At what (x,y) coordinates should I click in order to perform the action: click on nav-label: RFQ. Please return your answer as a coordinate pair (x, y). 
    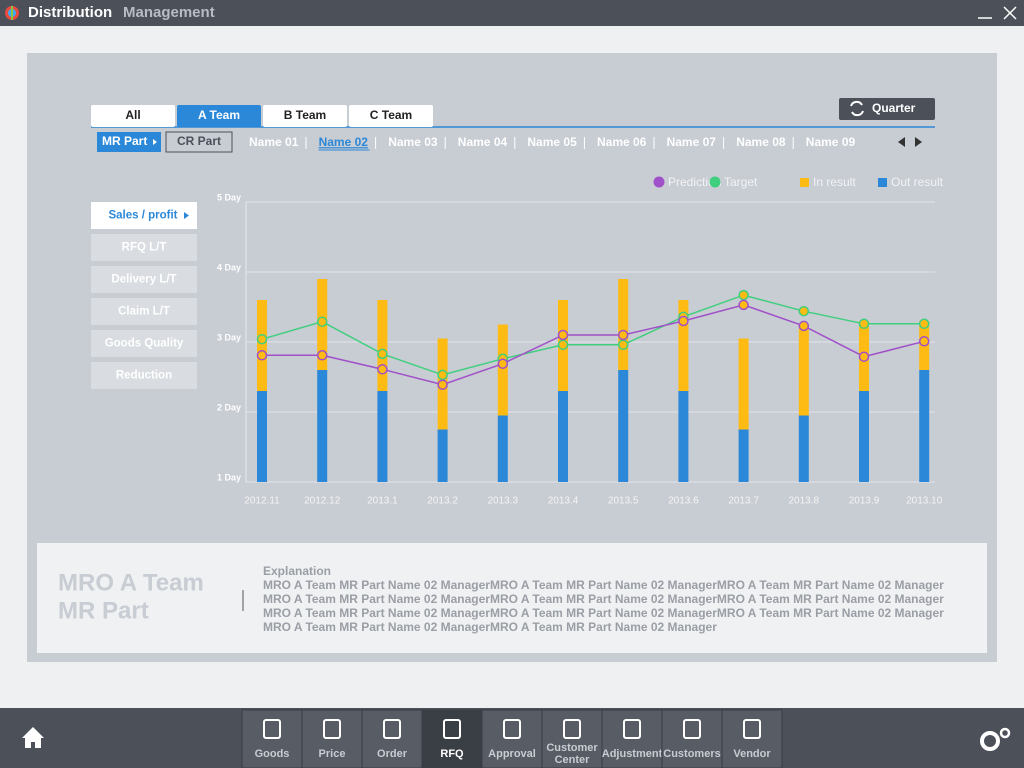
    Looking at the image, I should click on (452, 754).